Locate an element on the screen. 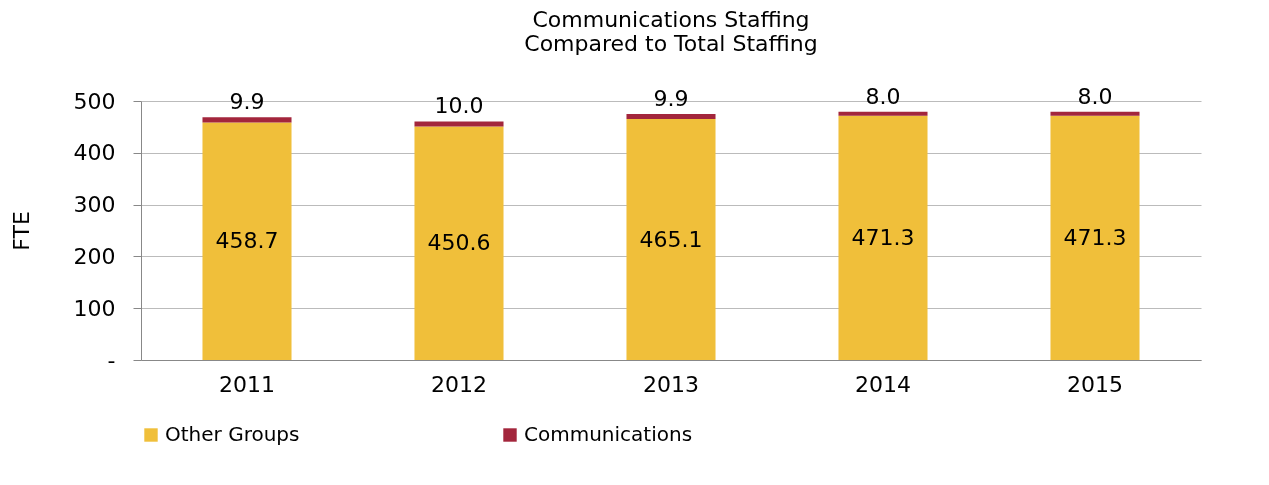 Image resolution: width=1269 pixels, height=485 pixels. x-tick-label: 2011 is located at coordinates (247, 384).